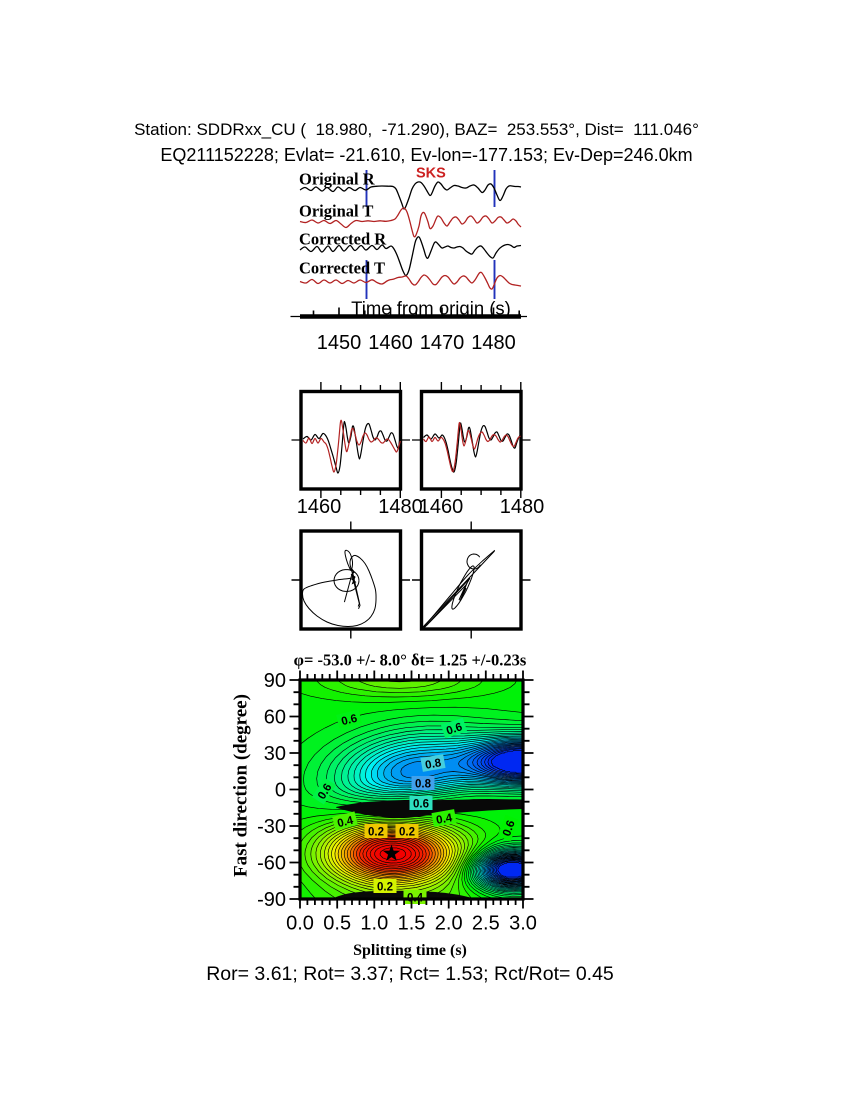 This screenshot has width=850, height=1100. What do you see at coordinates (410, 660) in the screenshot?
I see `svg-text:φ= -53.0 +/- 8.0° δt= 1.25 +/-: φ= -53.0 +/- 8.0° δt= 1.25 +/-0.23s` at bounding box center [410, 660].